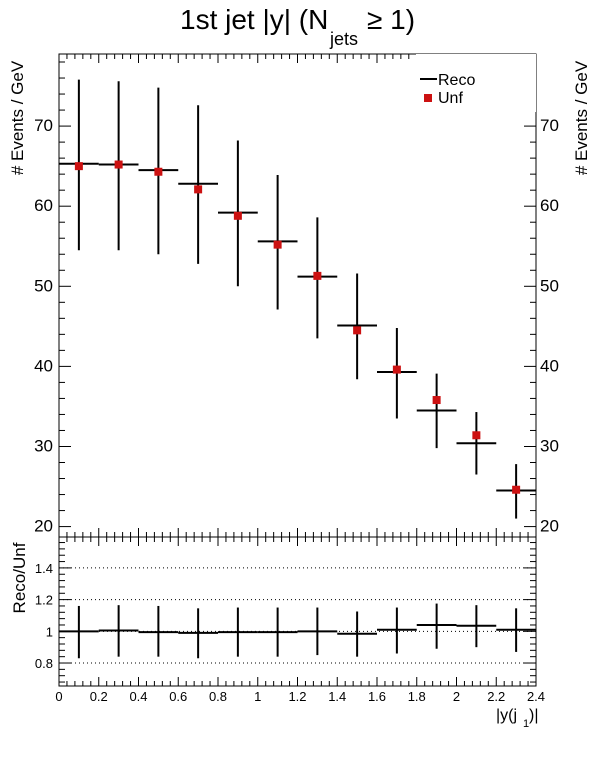  What do you see at coordinates (581, 117) in the screenshot?
I see `y-axis-label-right: # Events / GeV` at bounding box center [581, 117].